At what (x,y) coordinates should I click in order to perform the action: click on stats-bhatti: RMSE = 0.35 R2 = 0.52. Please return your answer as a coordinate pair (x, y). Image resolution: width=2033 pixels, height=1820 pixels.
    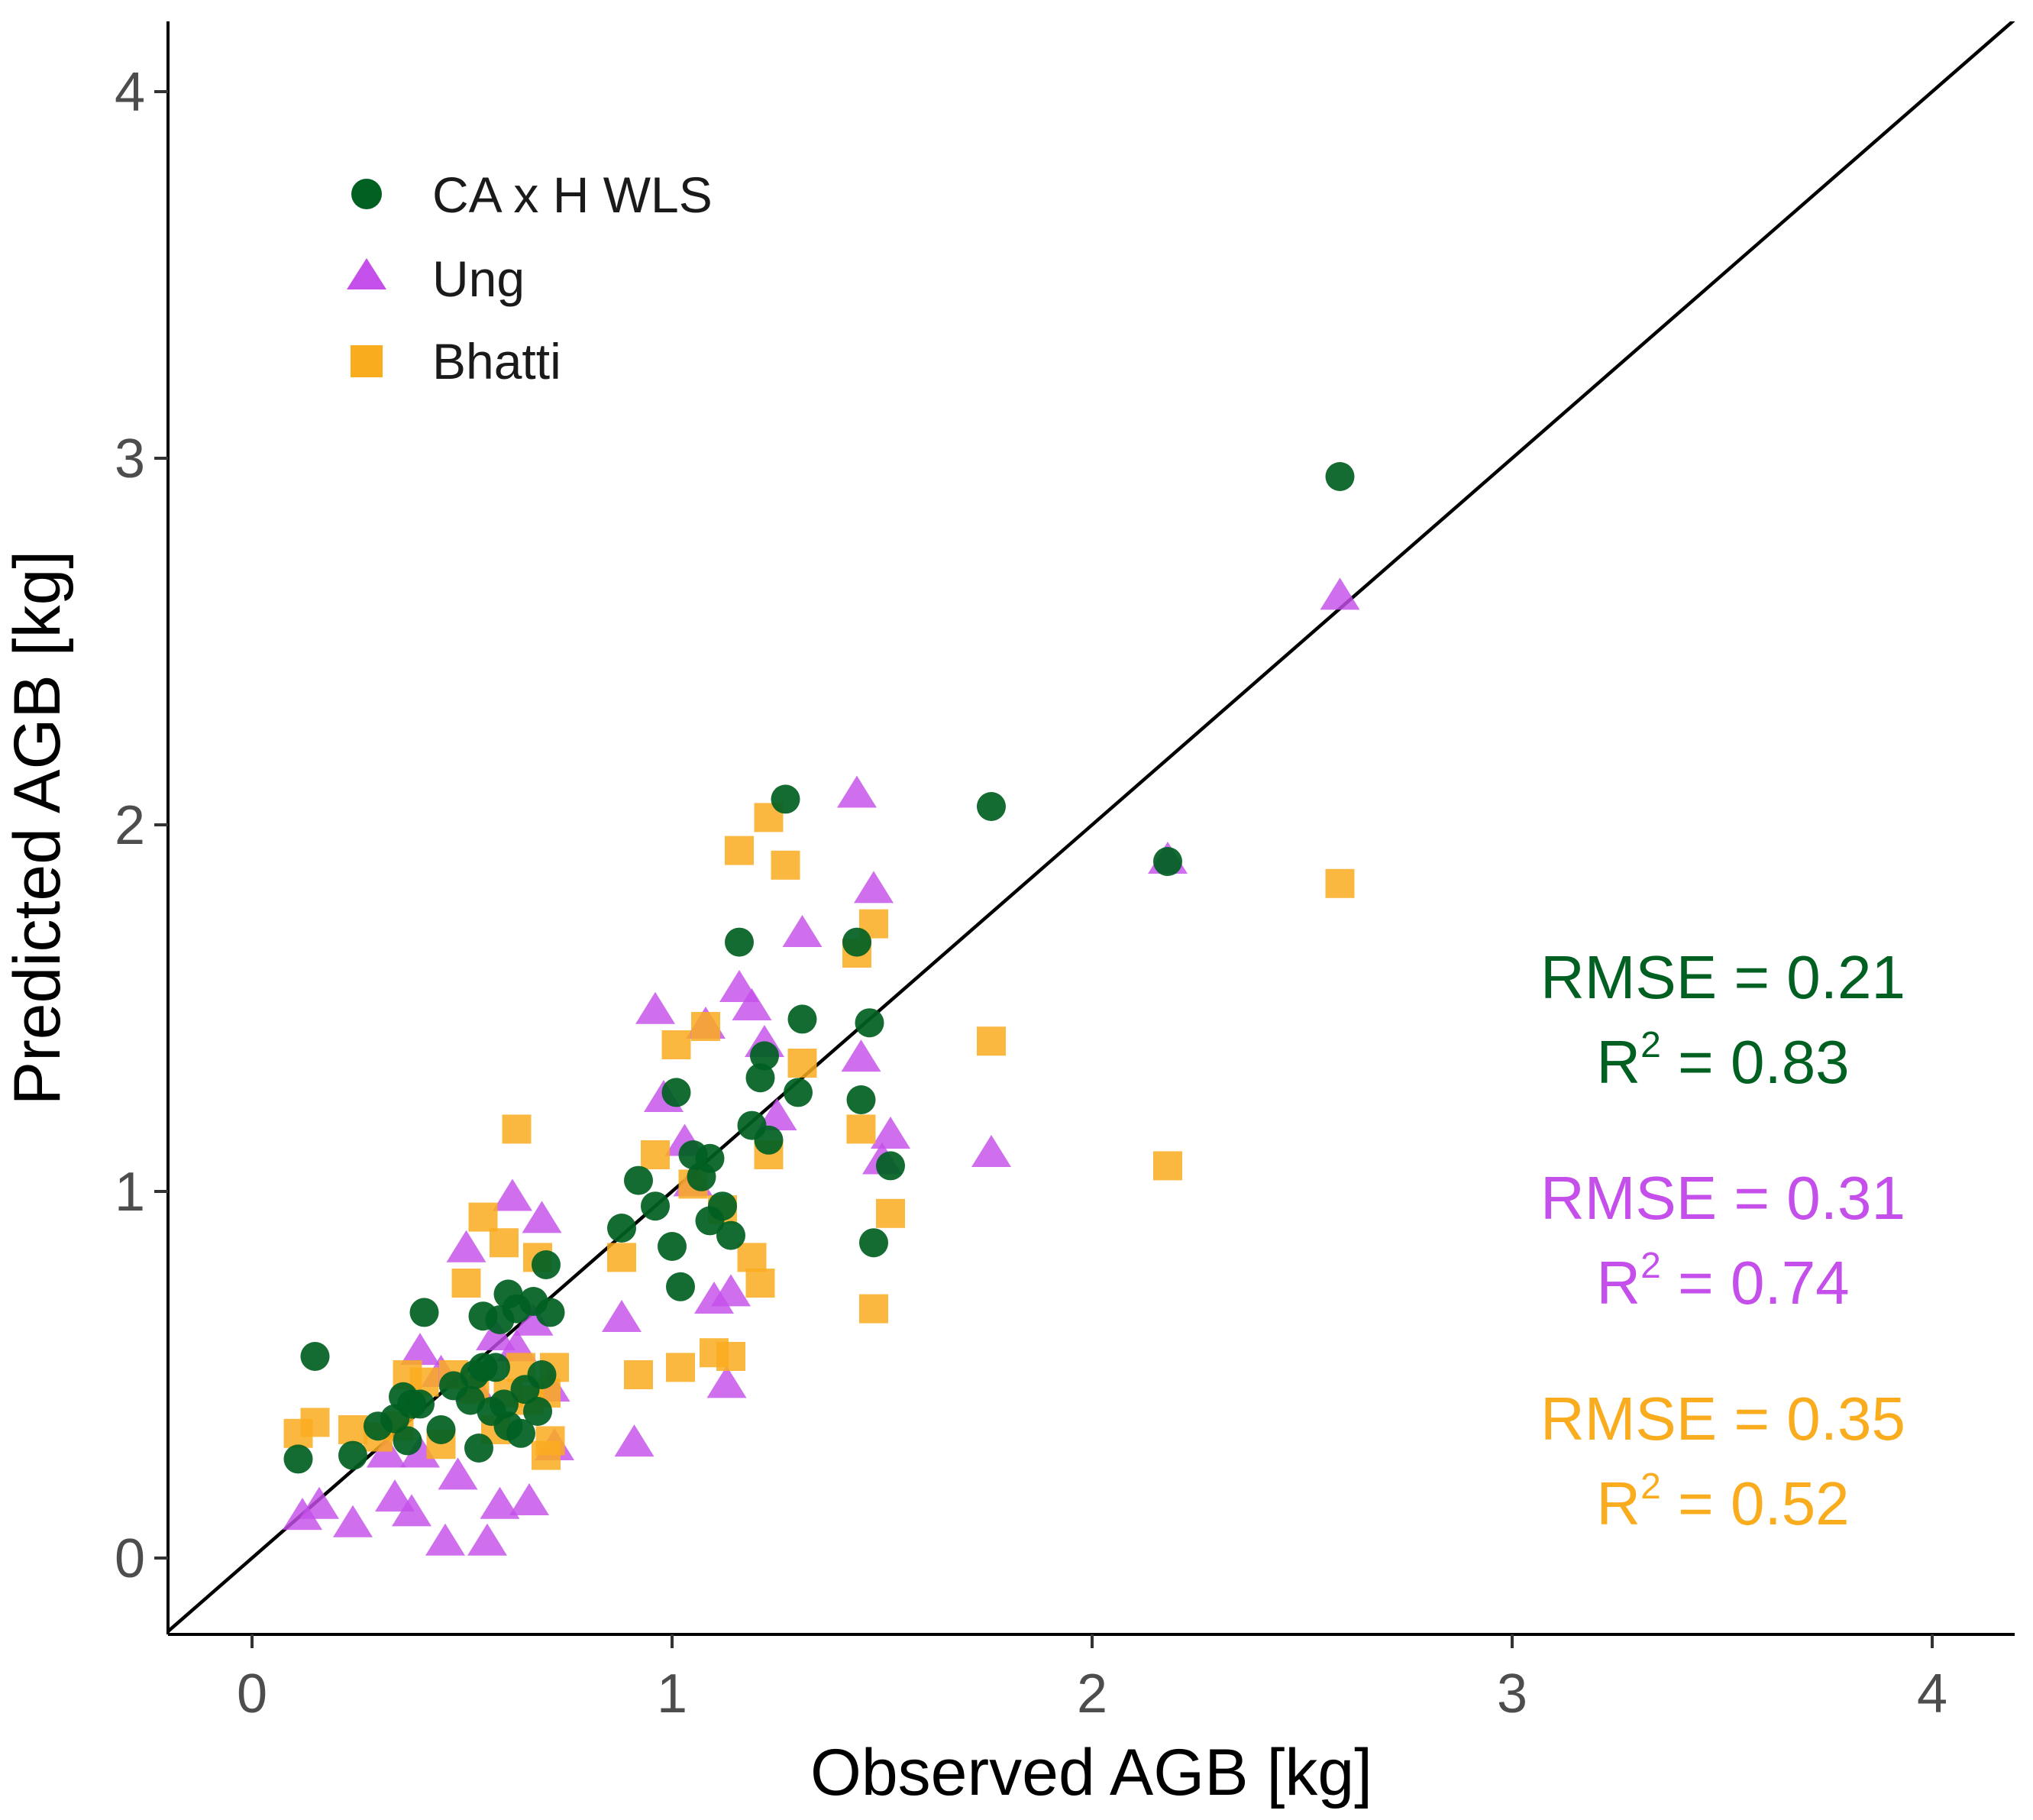
    Looking at the image, I should click on (1722, 1461).